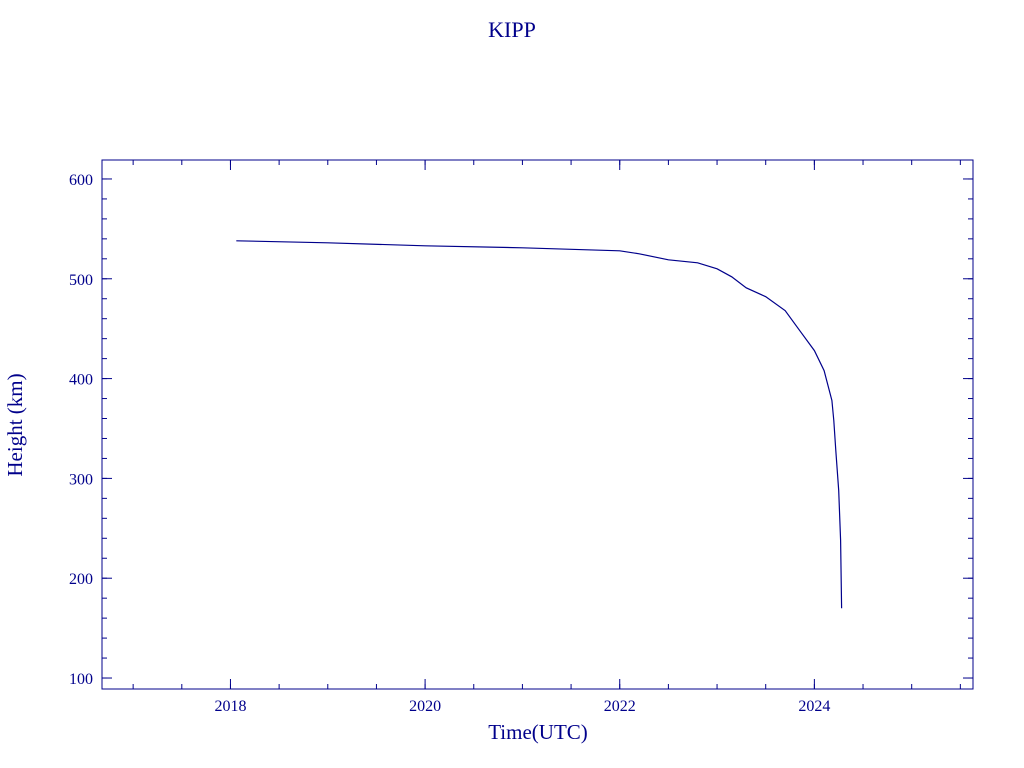  I want to click on y-axis-label: Height (km), so click(15, 424).